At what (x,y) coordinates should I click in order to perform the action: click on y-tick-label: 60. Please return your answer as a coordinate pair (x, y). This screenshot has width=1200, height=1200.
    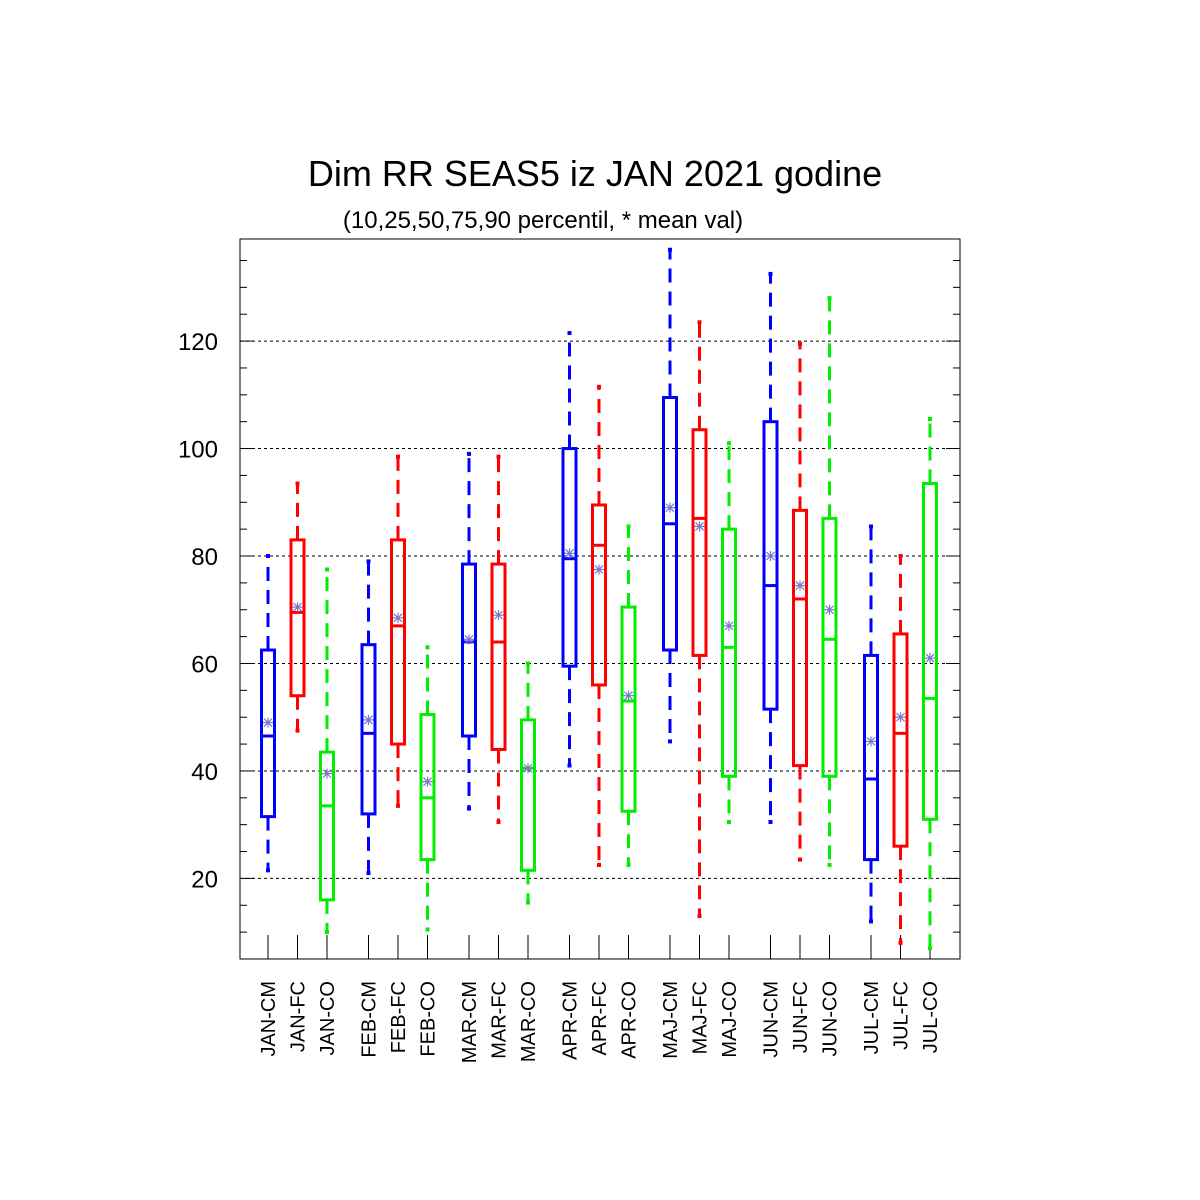
    Looking at the image, I should click on (204, 664).